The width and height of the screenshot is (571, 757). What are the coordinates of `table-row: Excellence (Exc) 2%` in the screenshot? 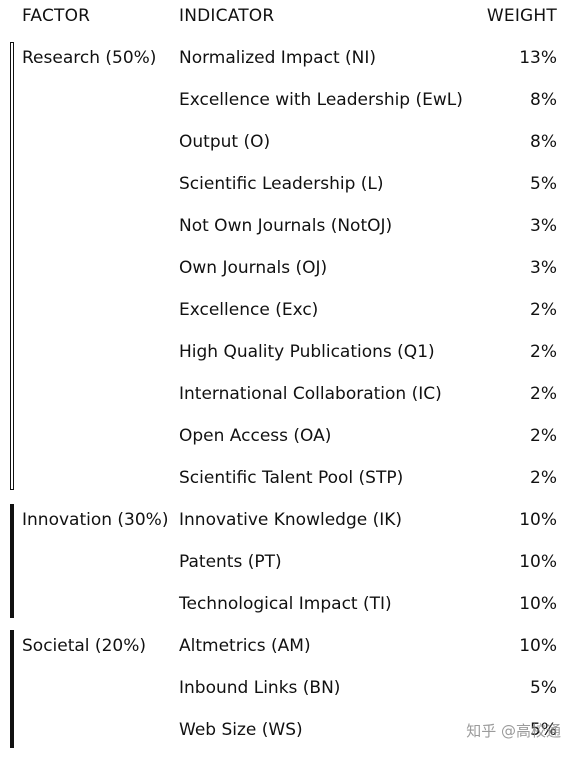 It's located at (285, 315).